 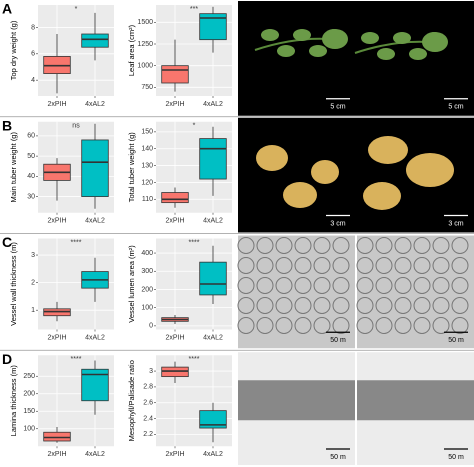 I want to click on y-tick-label: 120, so click(x=147, y=182).